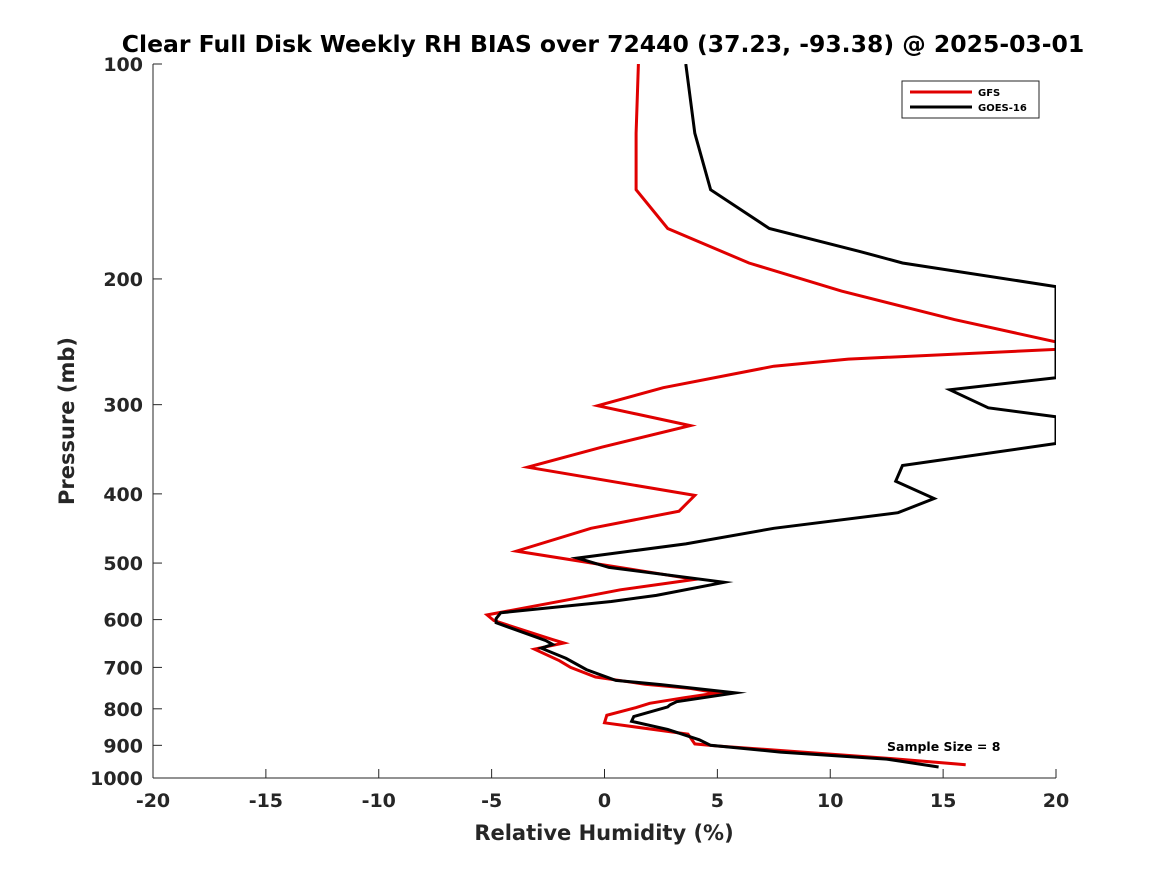 The width and height of the screenshot is (1167, 875). Describe the element at coordinates (153, 801) in the screenshot. I see `x-tick-label: -20` at that location.